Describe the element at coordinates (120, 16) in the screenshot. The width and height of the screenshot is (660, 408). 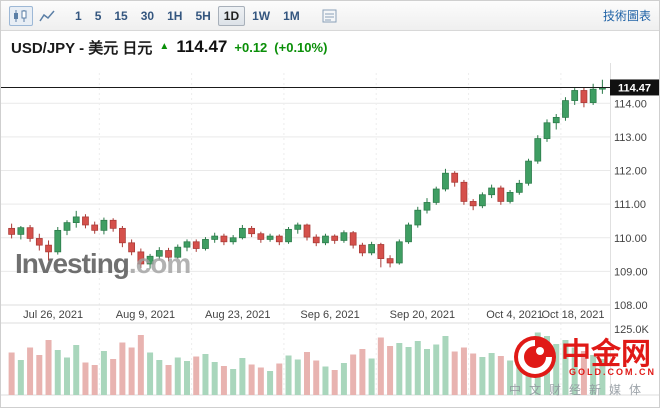
I see `interval-15: 15` at that location.